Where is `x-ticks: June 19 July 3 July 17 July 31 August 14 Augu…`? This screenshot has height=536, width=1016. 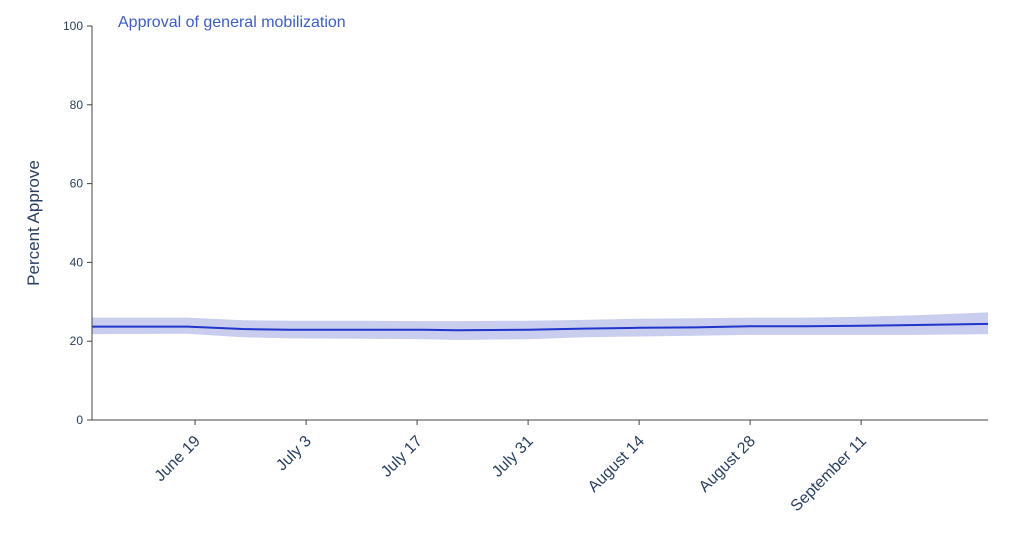 x-ticks: June 19 July 3 July 17 July 31 August 14 Augu… is located at coordinates (511, 467).